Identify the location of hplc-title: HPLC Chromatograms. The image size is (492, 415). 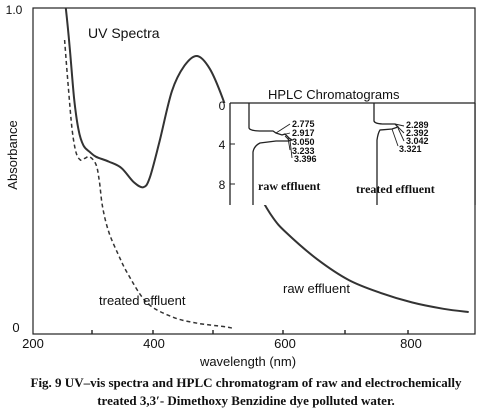
(334, 94).